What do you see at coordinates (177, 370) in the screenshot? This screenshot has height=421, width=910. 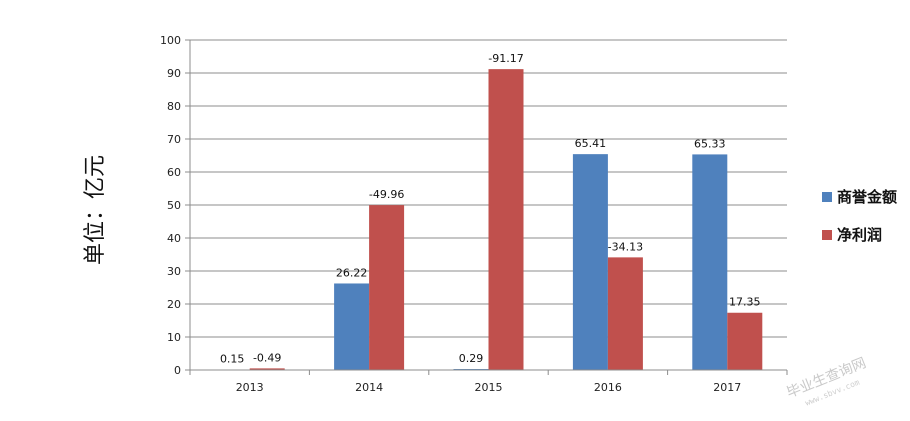 I see `y-tick-label: 0` at bounding box center [177, 370].